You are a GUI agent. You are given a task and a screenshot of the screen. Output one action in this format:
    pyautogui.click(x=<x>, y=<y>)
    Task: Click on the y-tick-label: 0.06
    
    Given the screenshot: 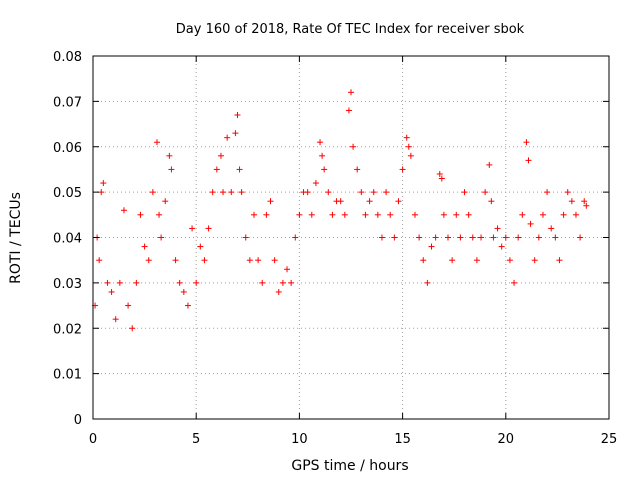 What is the action you would take?
    pyautogui.click(x=67, y=148)
    